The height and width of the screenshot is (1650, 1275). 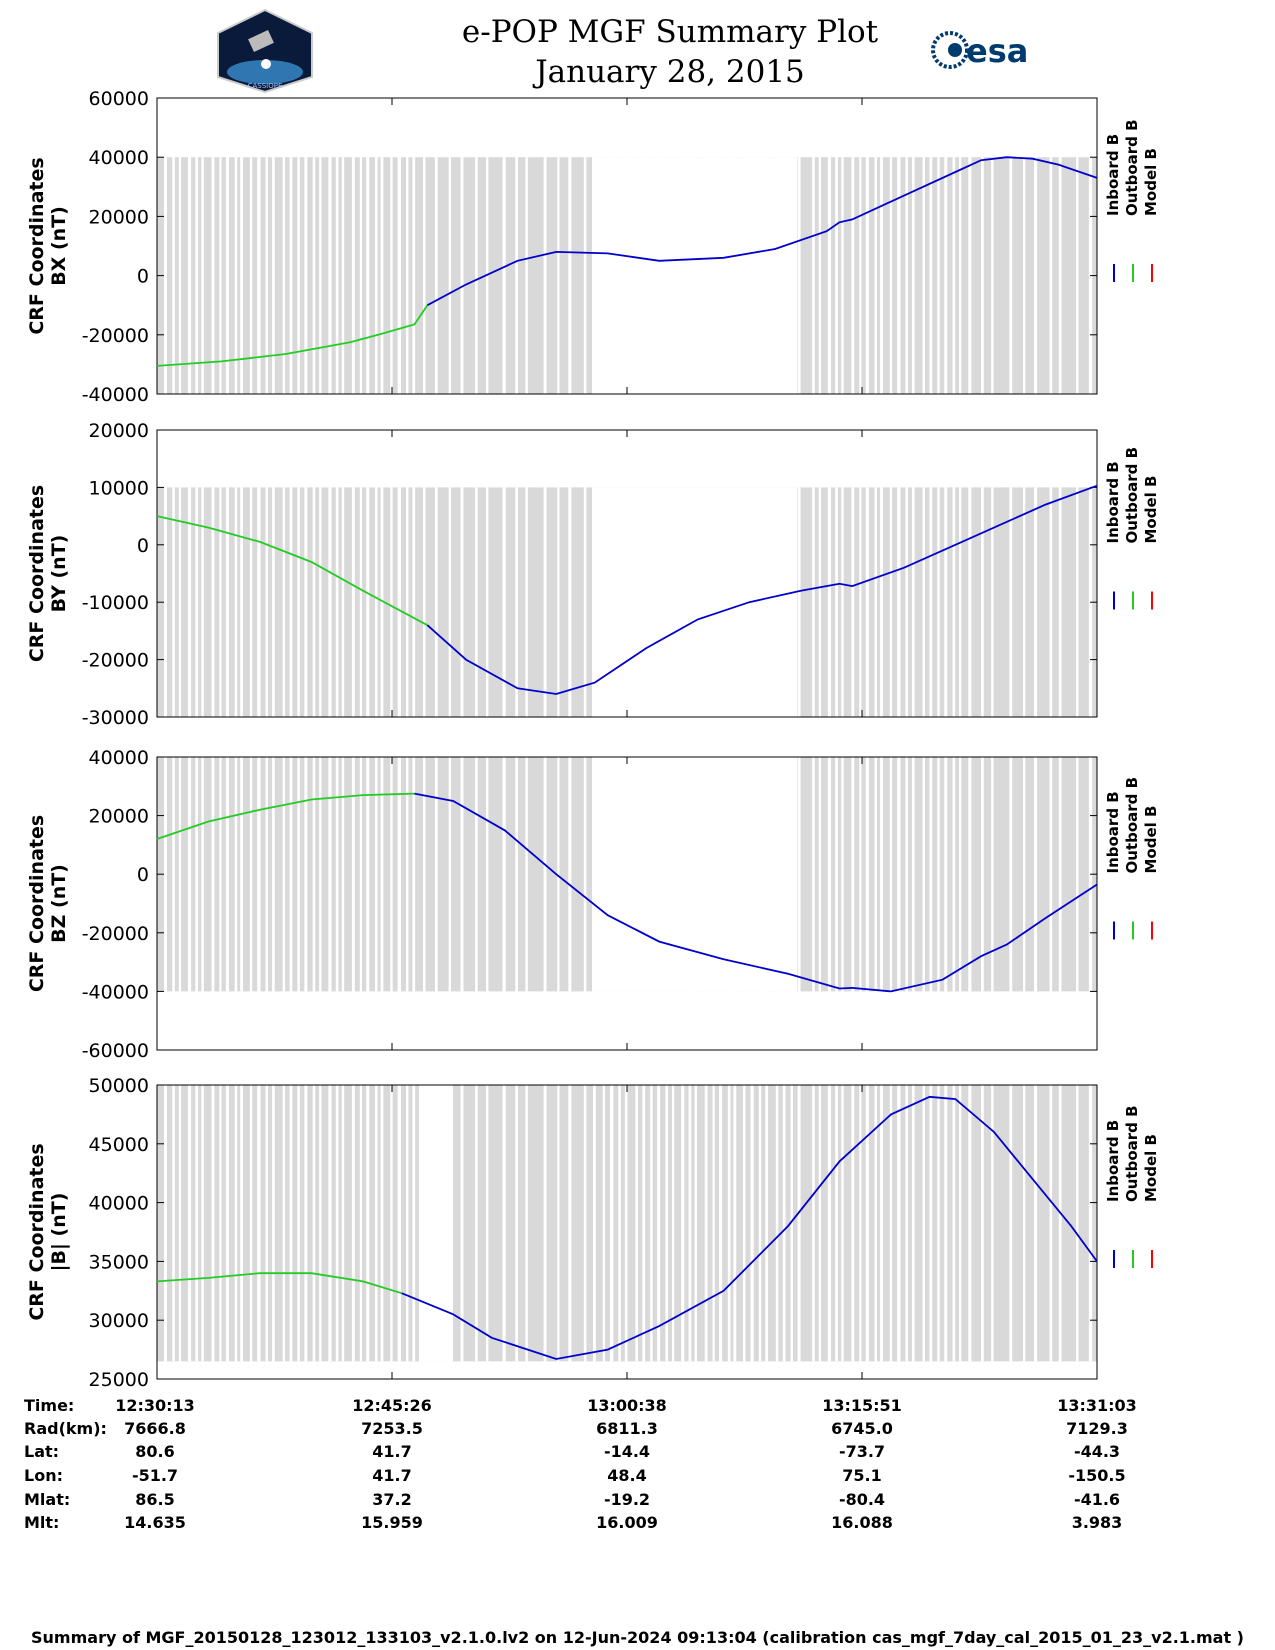 I want to click on legend: Inboard B Outboard B Model B, so click(x=1132, y=200).